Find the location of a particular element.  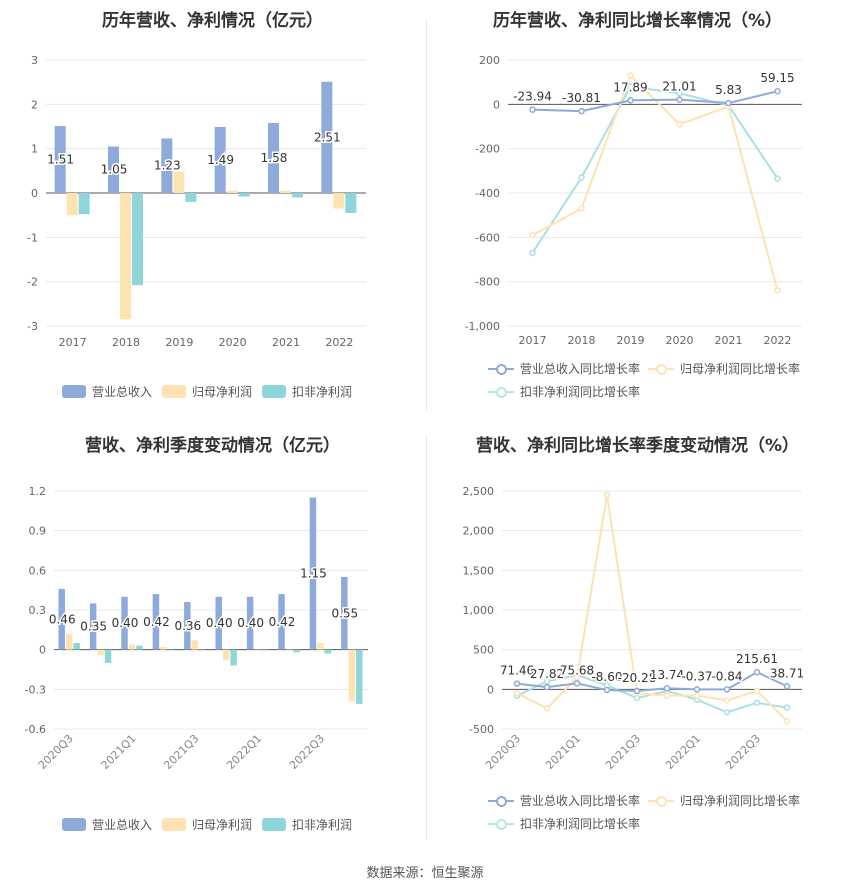

data-label: 38.71 is located at coordinates (787, 673).